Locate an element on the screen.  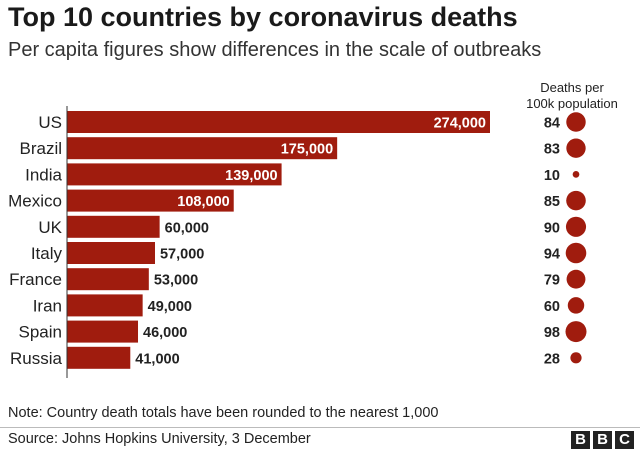
category-label: Mexico is located at coordinates (35, 201).